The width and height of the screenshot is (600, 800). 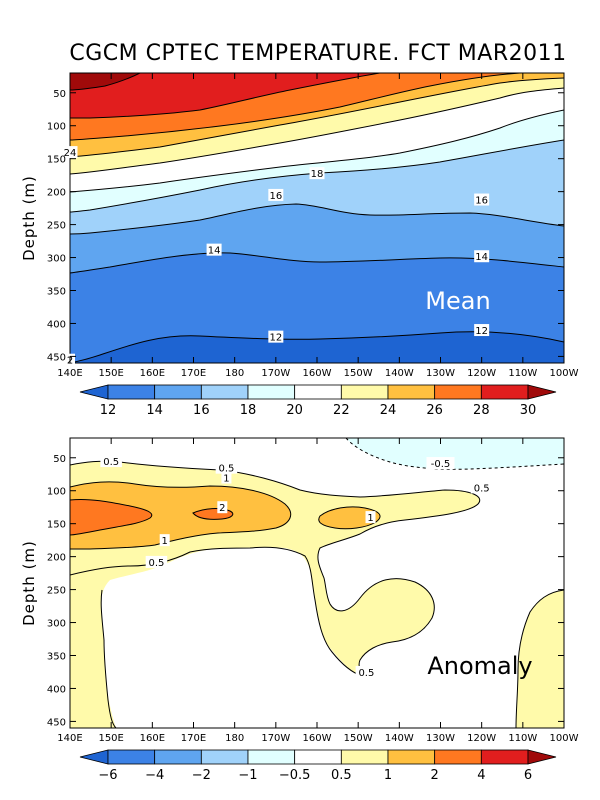 What do you see at coordinates (294, 410) in the screenshot?
I see `mean-colorbar-label: 20` at bounding box center [294, 410].